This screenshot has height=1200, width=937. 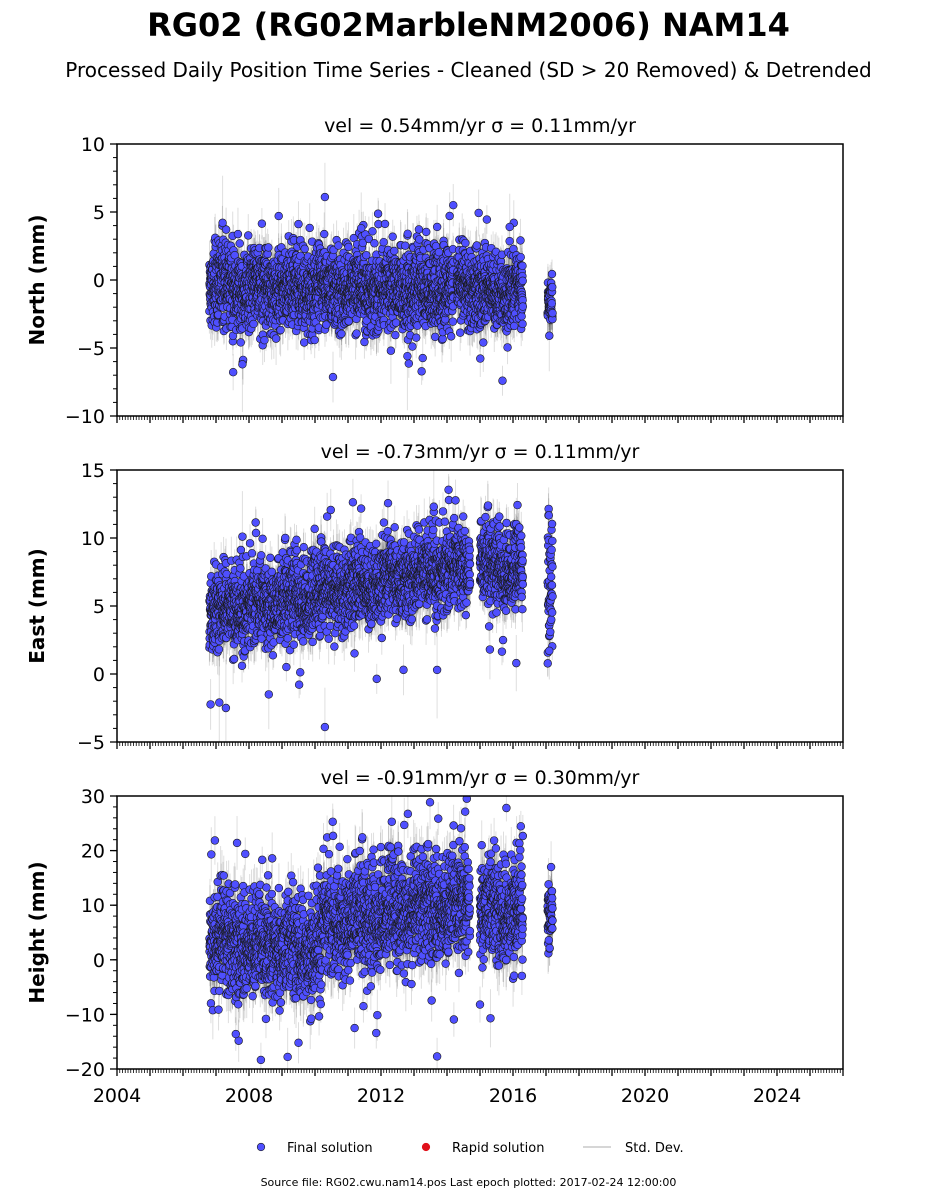 What do you see at coordinates (480, 452) in the screenshot?
I see `panel-title: vel = -0.73mm/yr σ = 0.11mm/yr` at bounding box center [480, 452].